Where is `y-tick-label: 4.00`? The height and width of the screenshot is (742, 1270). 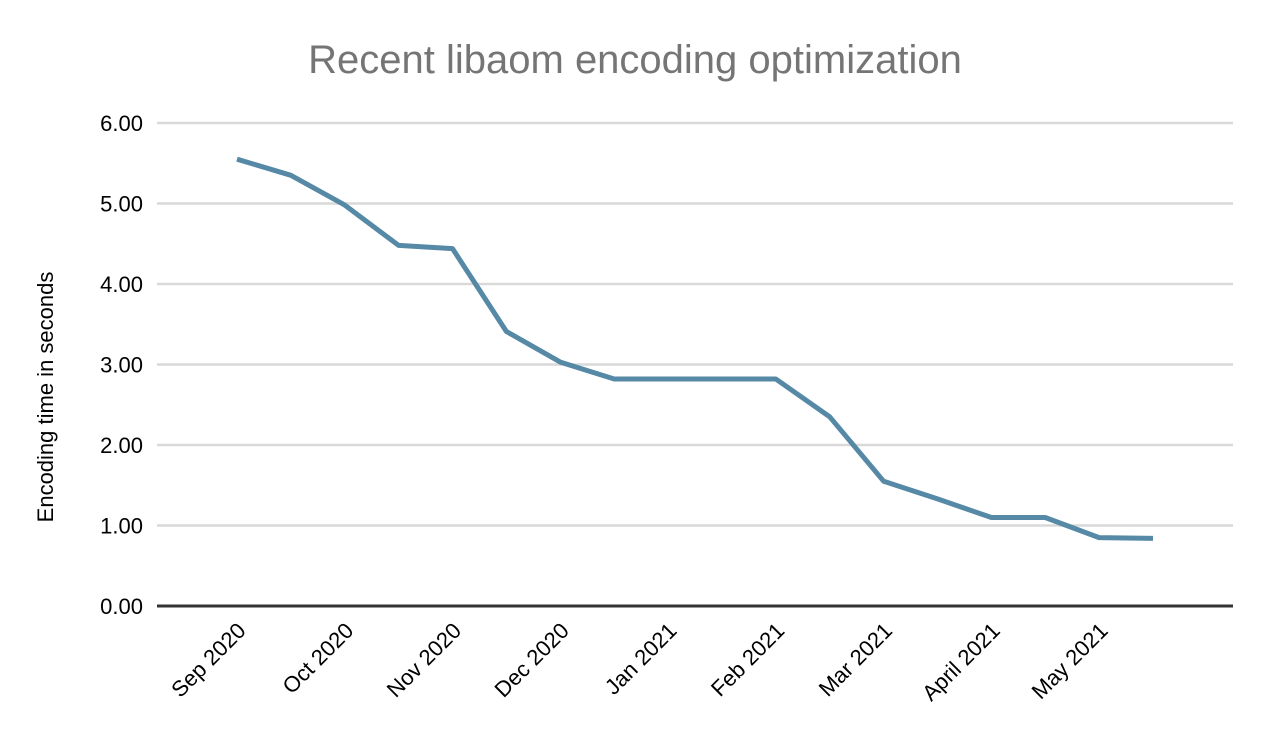
y-tick-label: 4.00 is located at coordinates (121, 284).